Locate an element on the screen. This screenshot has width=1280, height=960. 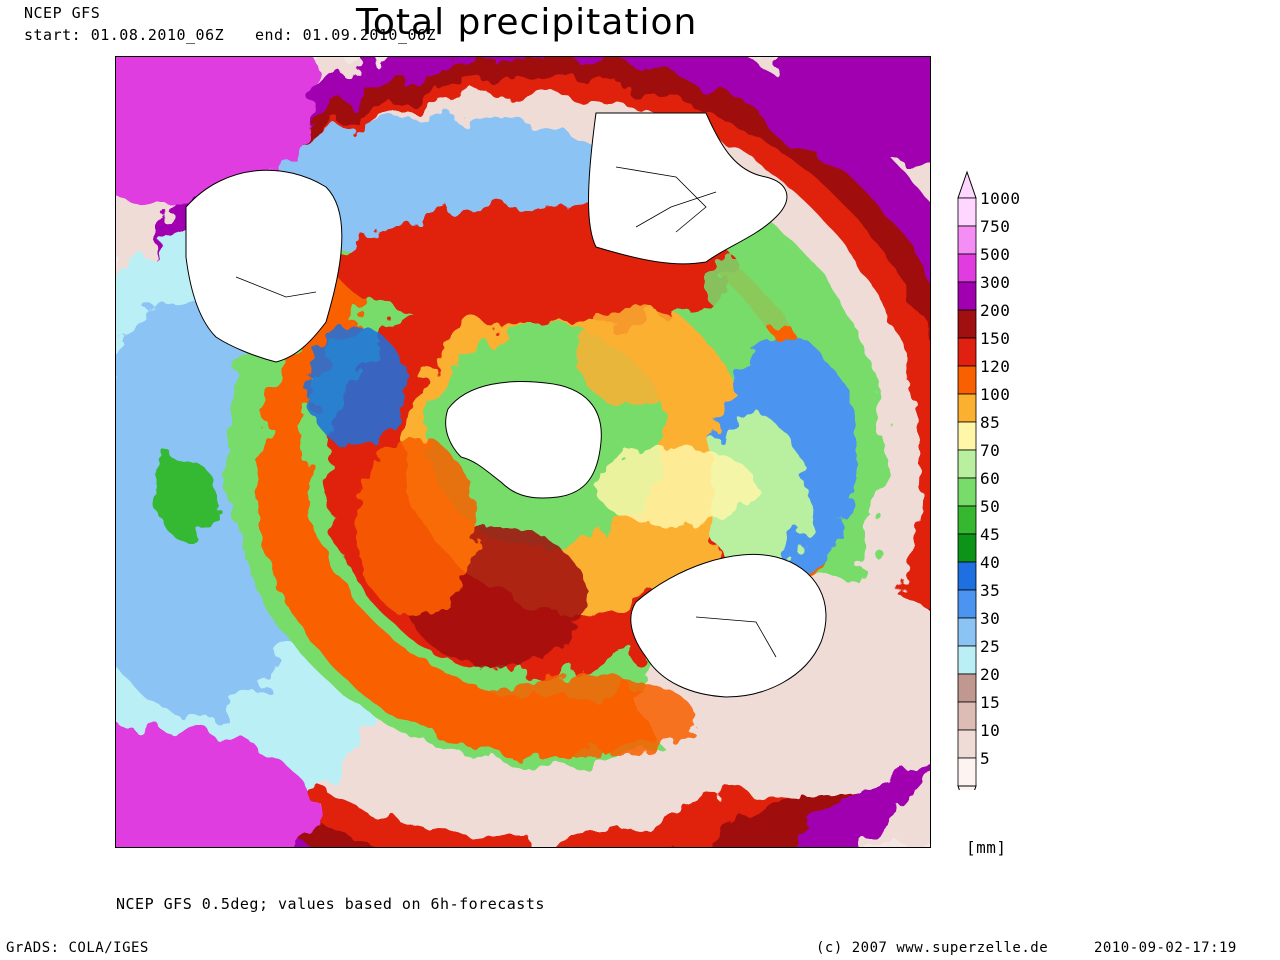
color-scale-graphic is located at coordinates (967, 492).